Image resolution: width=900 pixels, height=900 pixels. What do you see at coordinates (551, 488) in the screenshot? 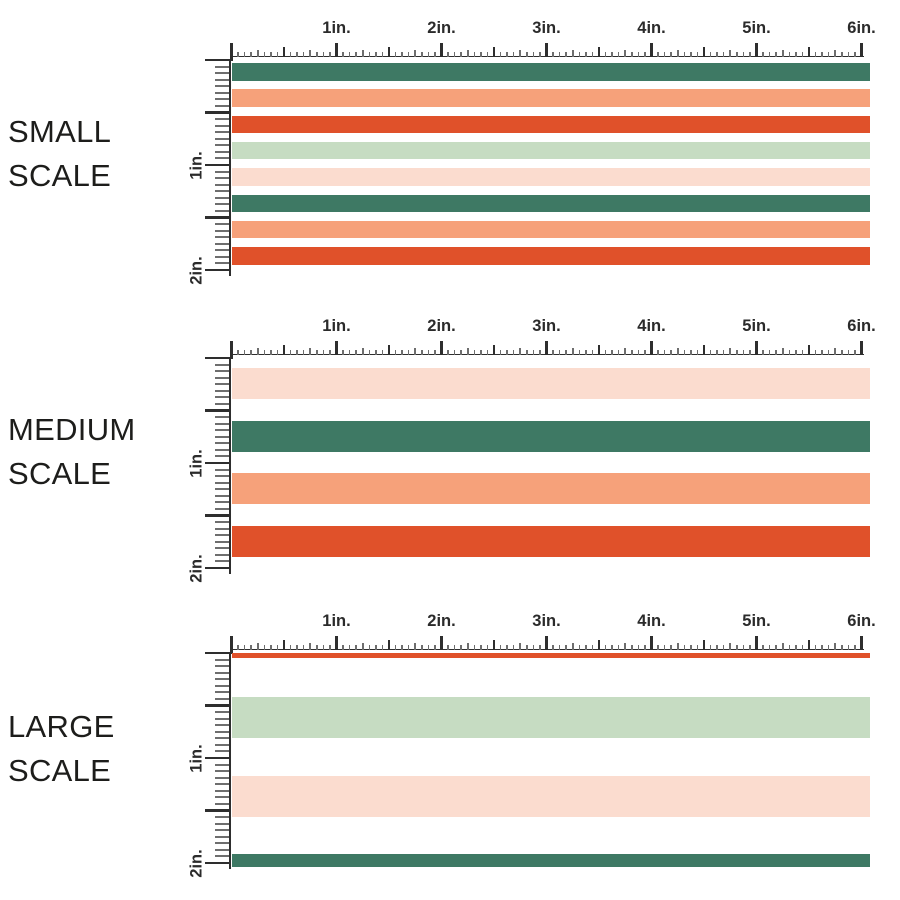
I see `stripe-salmon` at bounding box center [551, 488].